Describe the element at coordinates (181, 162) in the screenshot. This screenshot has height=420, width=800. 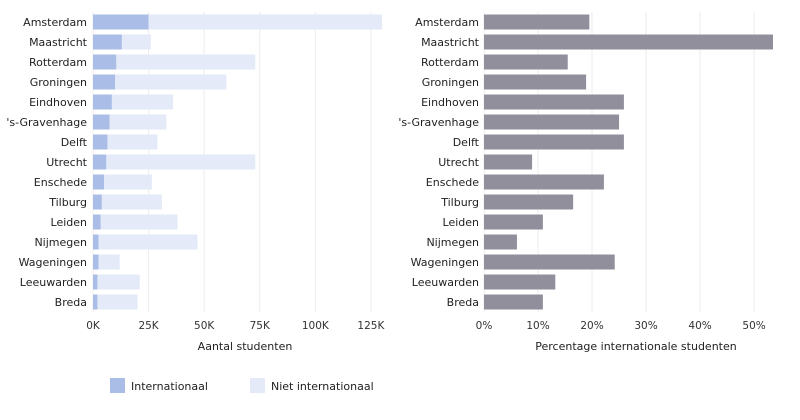
I see `bar-left-utrecht-niet-internationaal` at that location.